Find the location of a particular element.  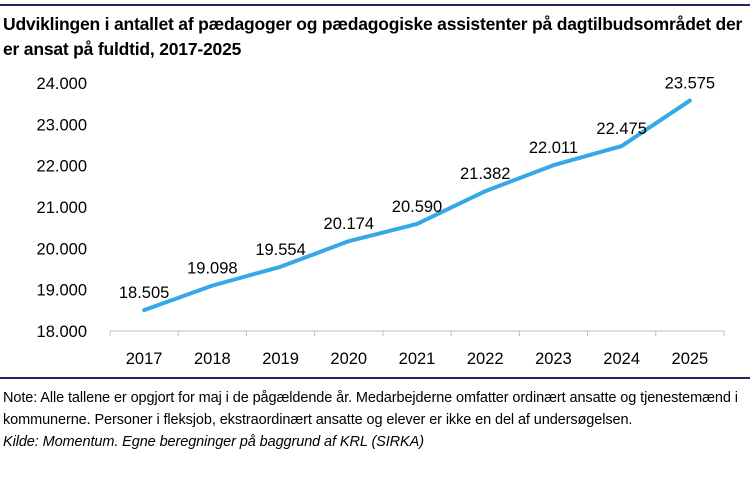

x-tick-label: 2024 is located at coordinates (621, 359).